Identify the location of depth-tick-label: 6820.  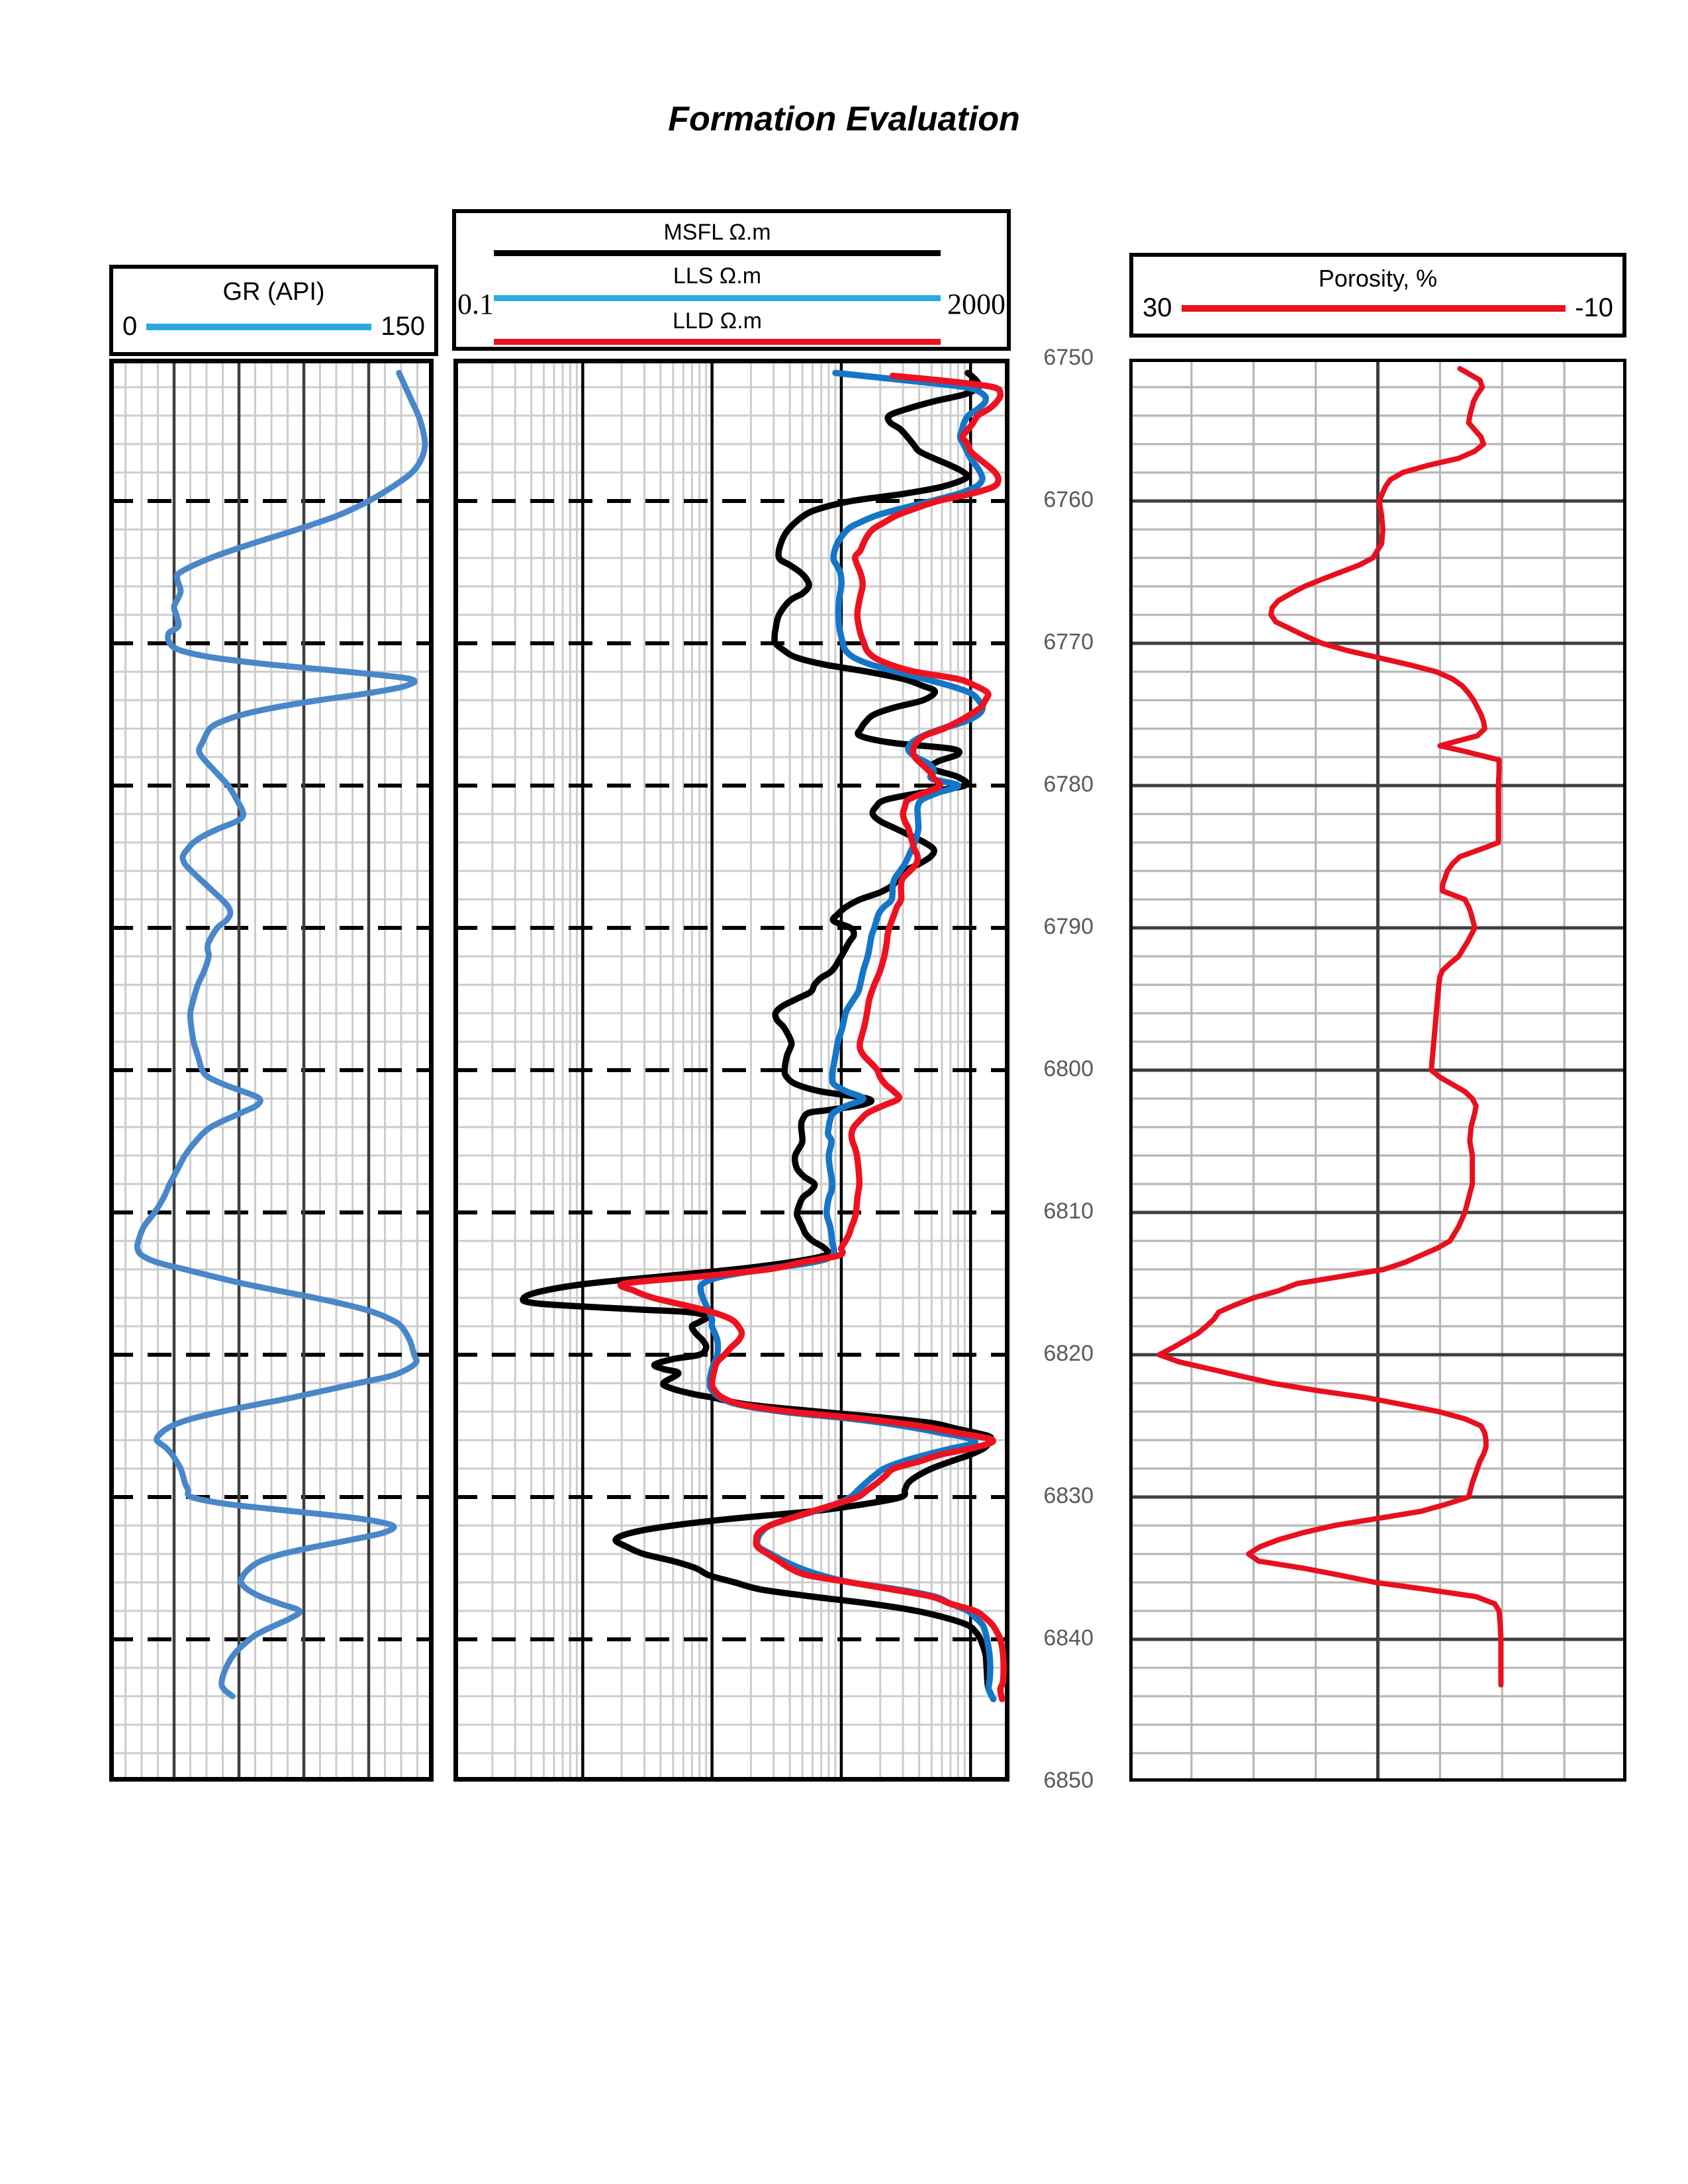
(1068, 1353).